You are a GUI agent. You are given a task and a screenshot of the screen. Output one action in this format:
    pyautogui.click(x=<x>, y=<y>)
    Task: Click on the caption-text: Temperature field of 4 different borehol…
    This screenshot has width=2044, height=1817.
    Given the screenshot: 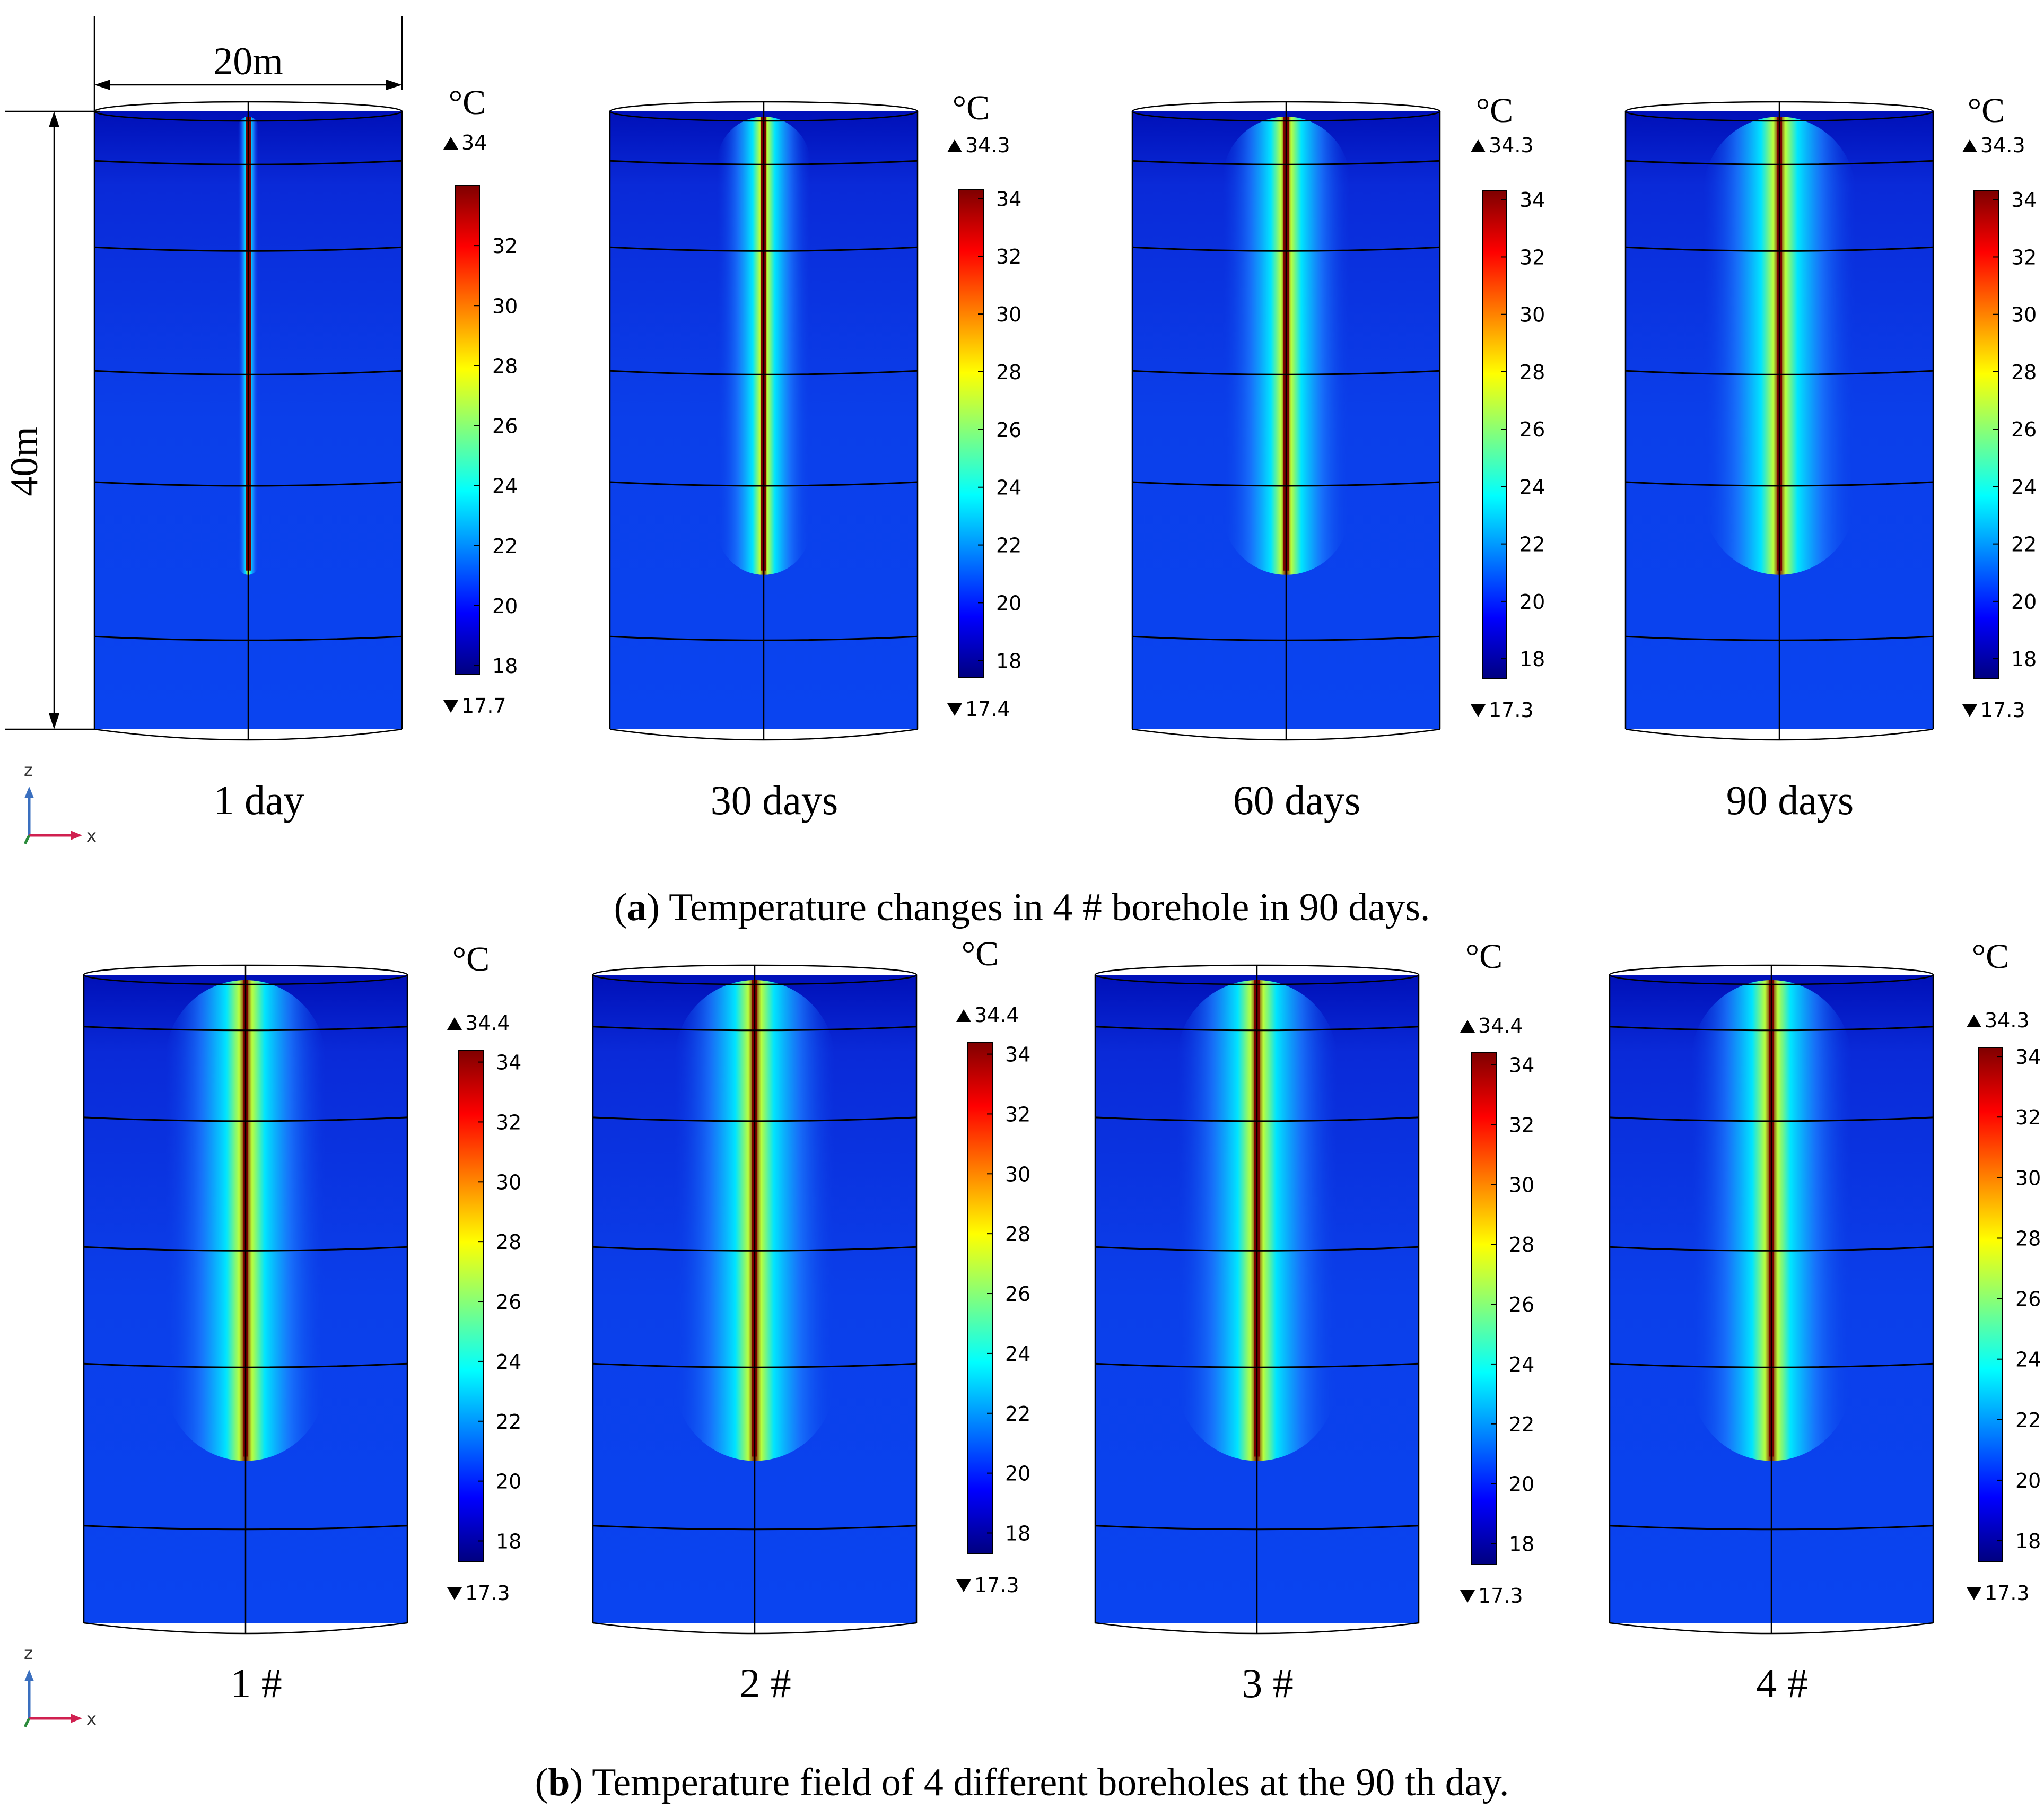 What is the action you would take?
    pyautogui.click(x=1046, y=1782)
    